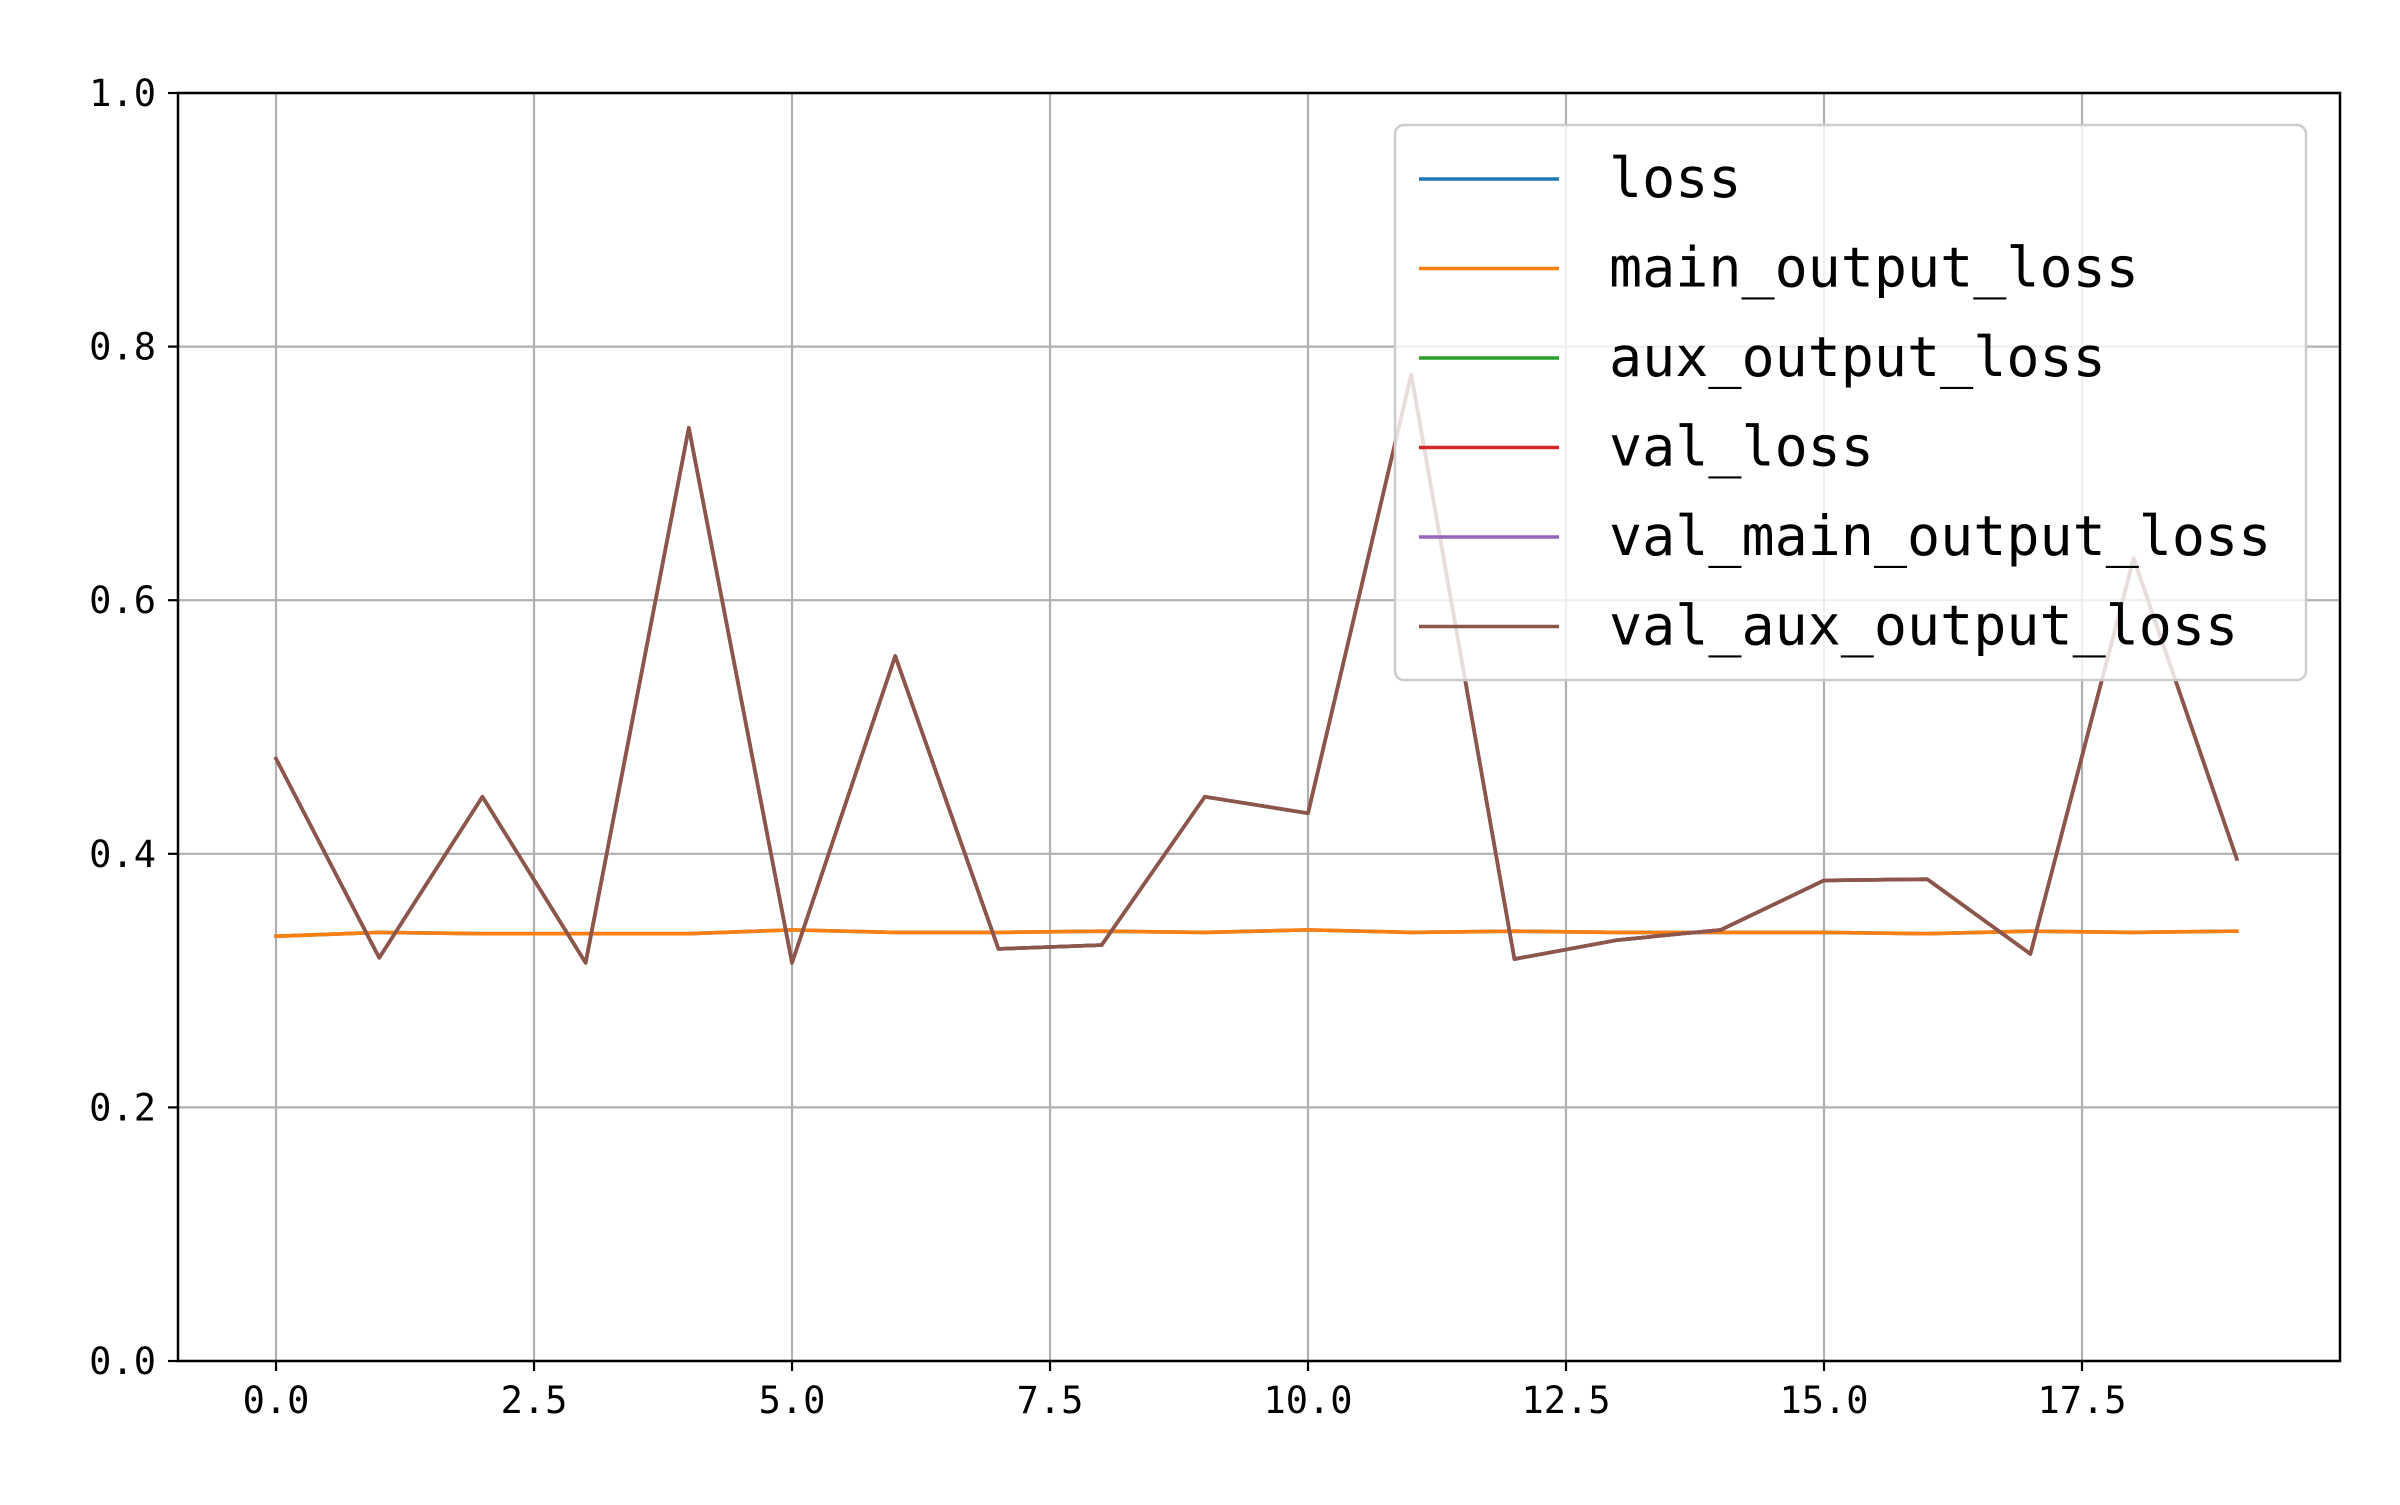 The width and height of the screenshot is (2400, 1505). I want to click on x-tick-label: 0.0, so click(276, 1400).